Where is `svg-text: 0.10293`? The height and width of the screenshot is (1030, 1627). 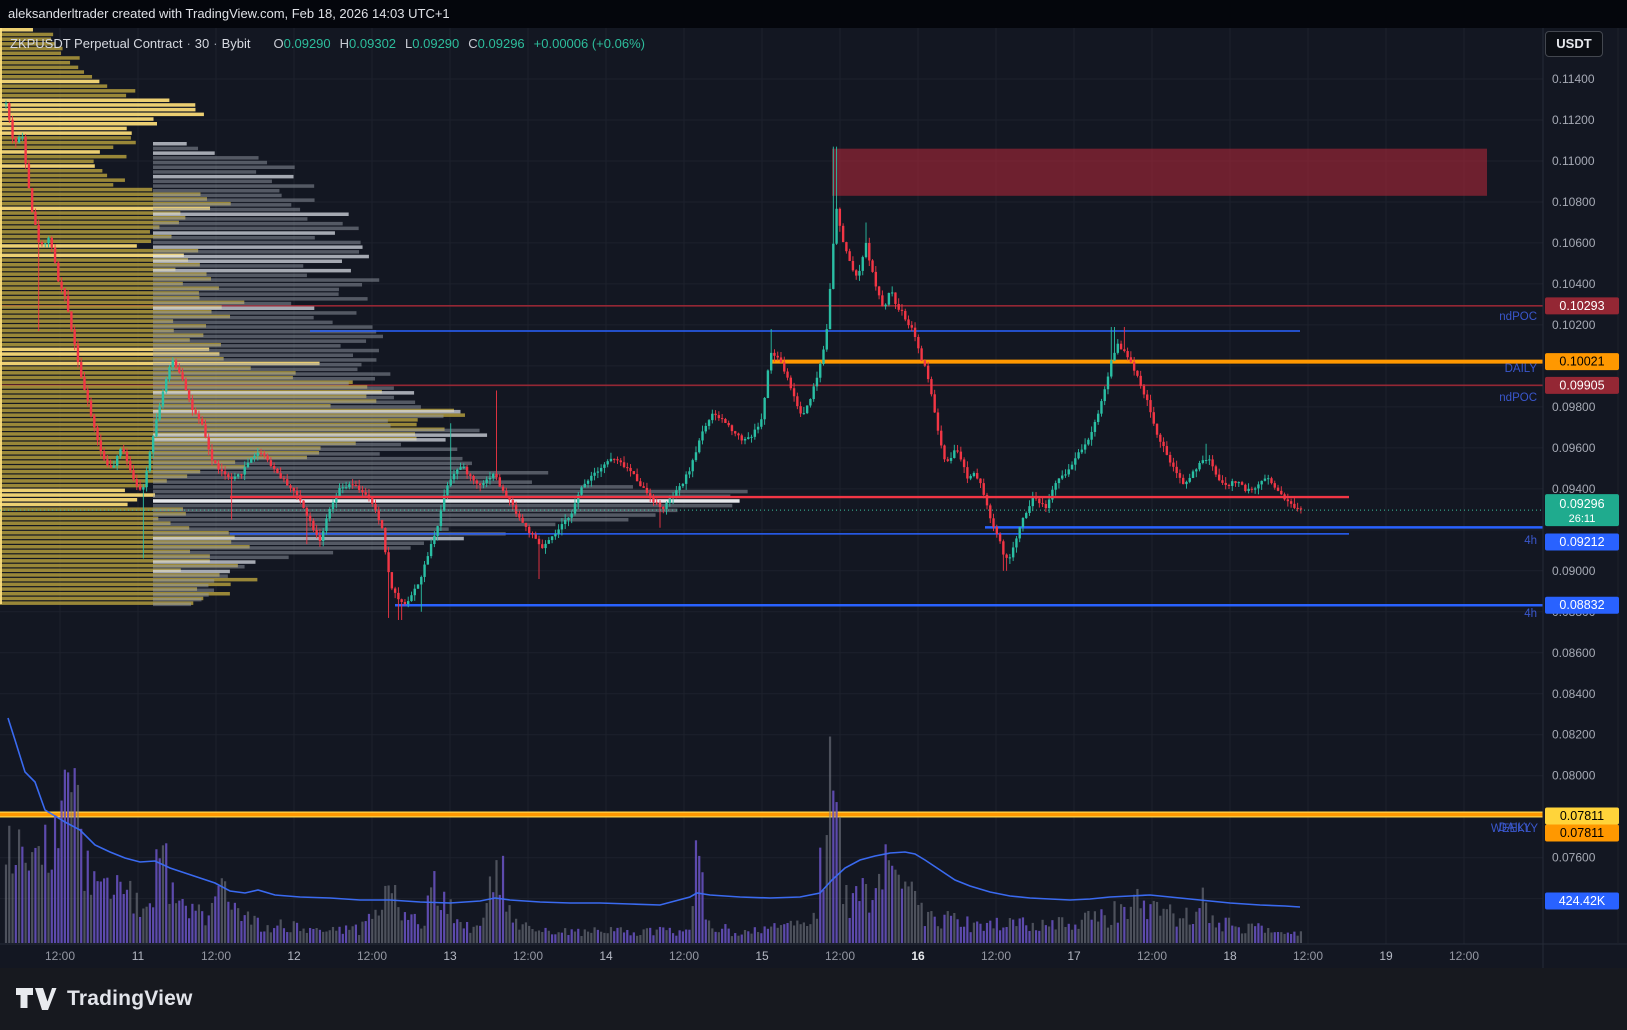 svg-text: 0.10293 is located at coordinates (1581, 306).